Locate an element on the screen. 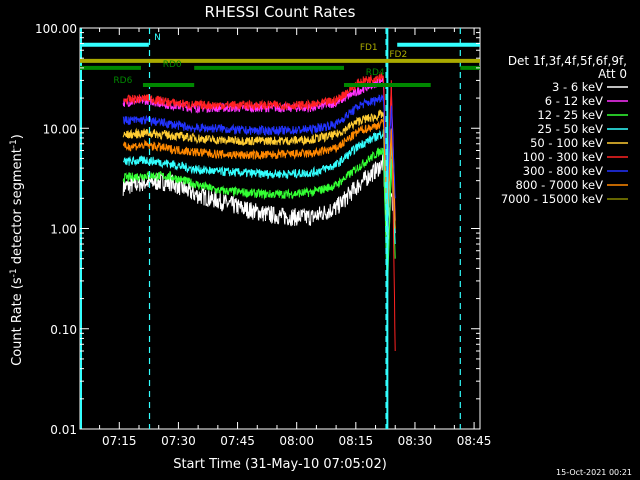 This screenshot has width=640, height=480. legend-entry-label: 6 - 12 keV is located at coordinates (574, 101).